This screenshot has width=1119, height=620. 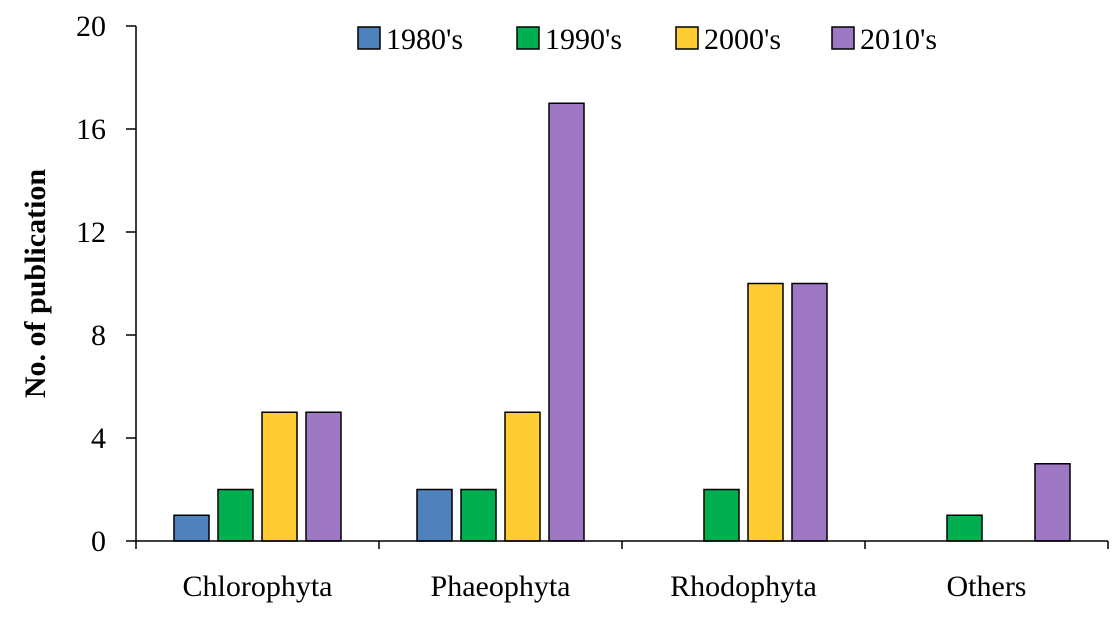 I want to click on y-tick-label: 8, so click(x=98, y=335).